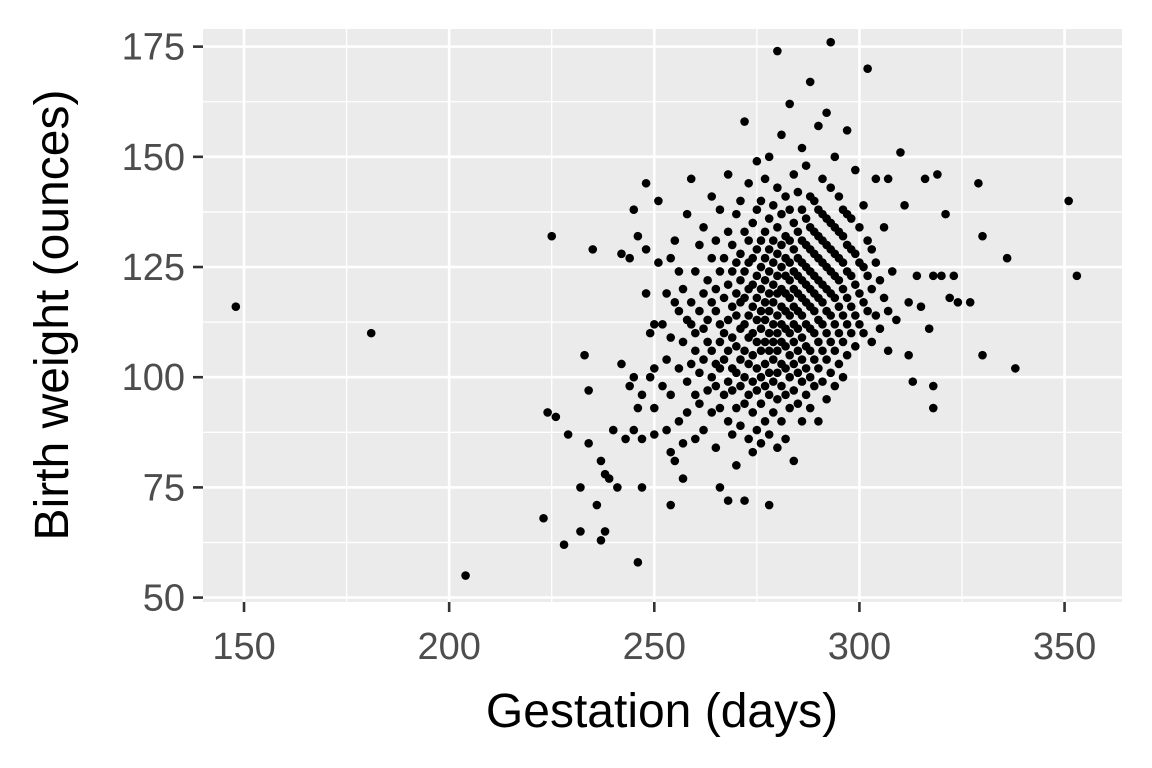 The image size is (1152, 768). Describe the element at coordinates (859, 647) in the screenshot. I see `x-tick-label: 300` at that location.